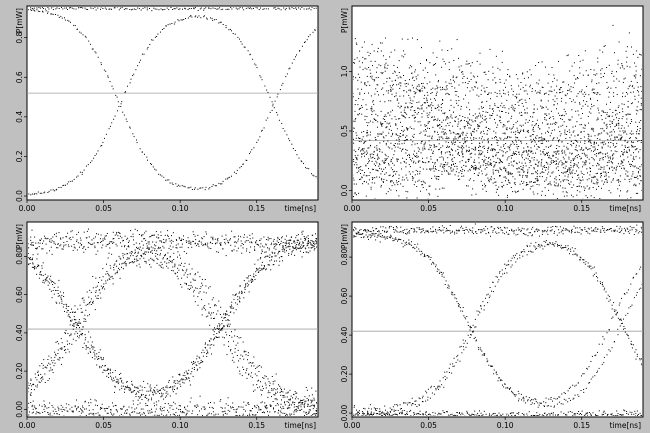  What do you see at coordinates (180, 208) in the screenshot?
I see `x-tick-label: 0.10` at bounding box center [180, 208].